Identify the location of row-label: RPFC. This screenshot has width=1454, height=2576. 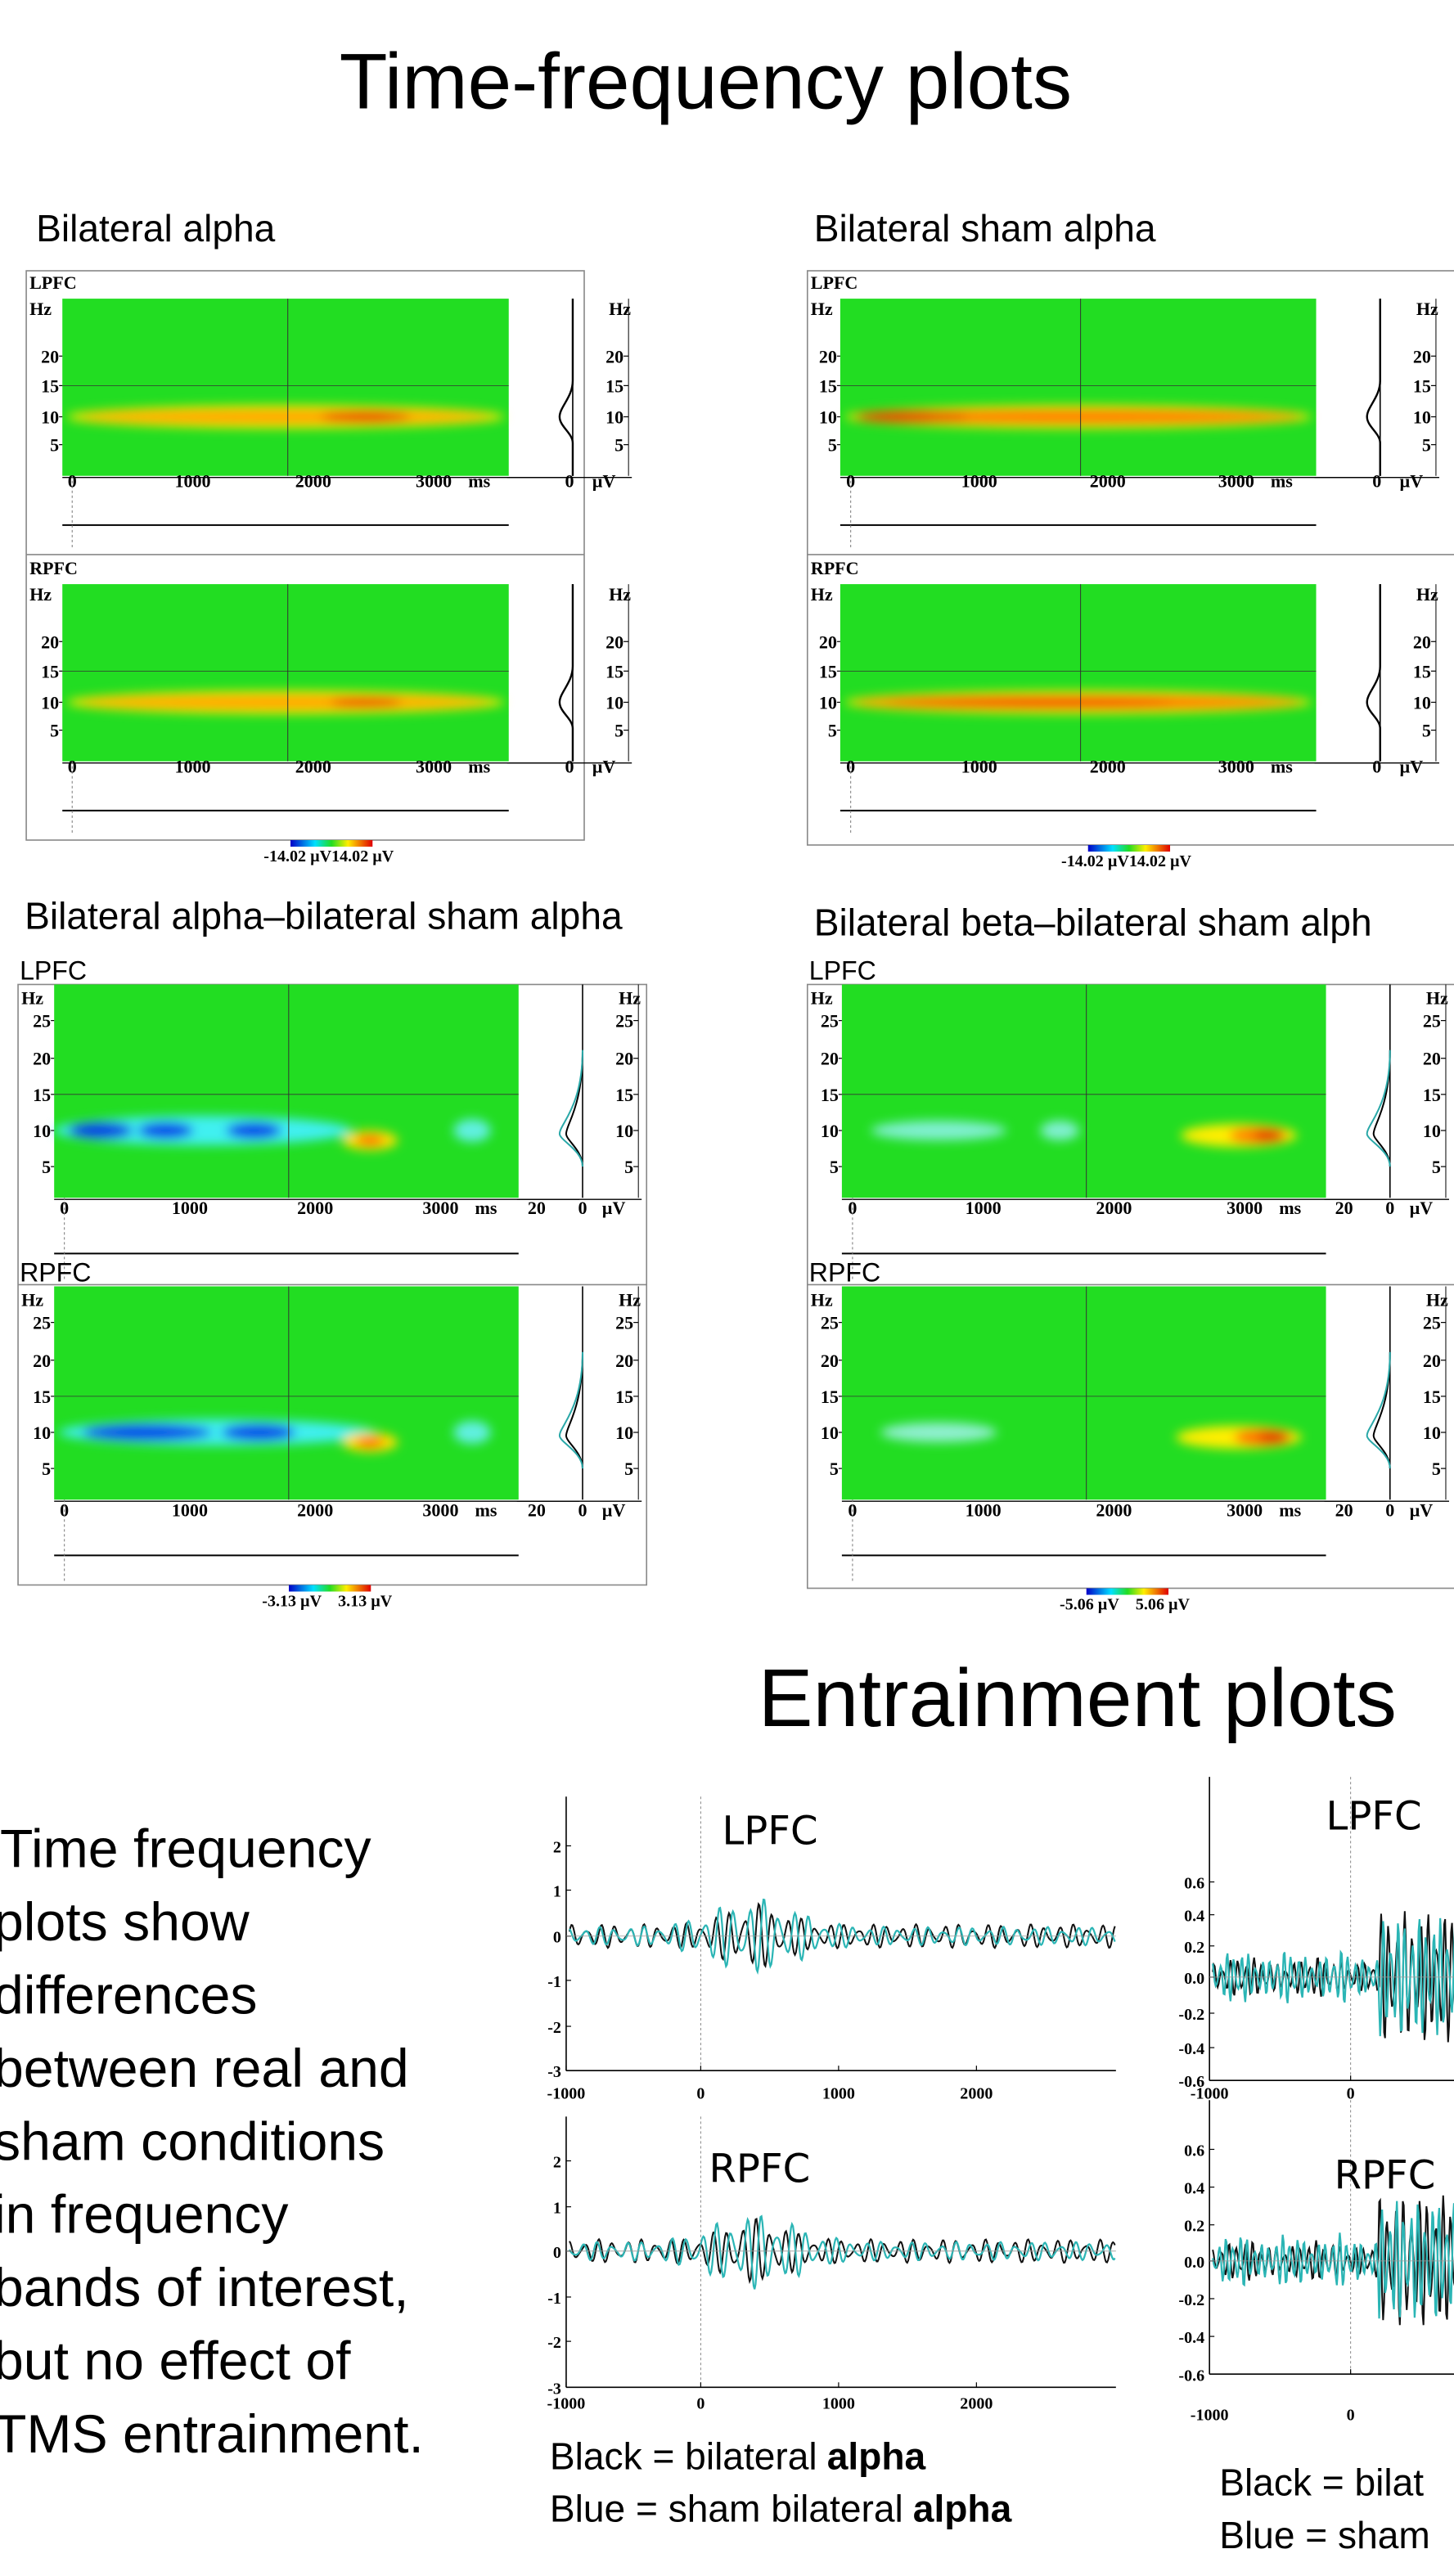
(835, 568).